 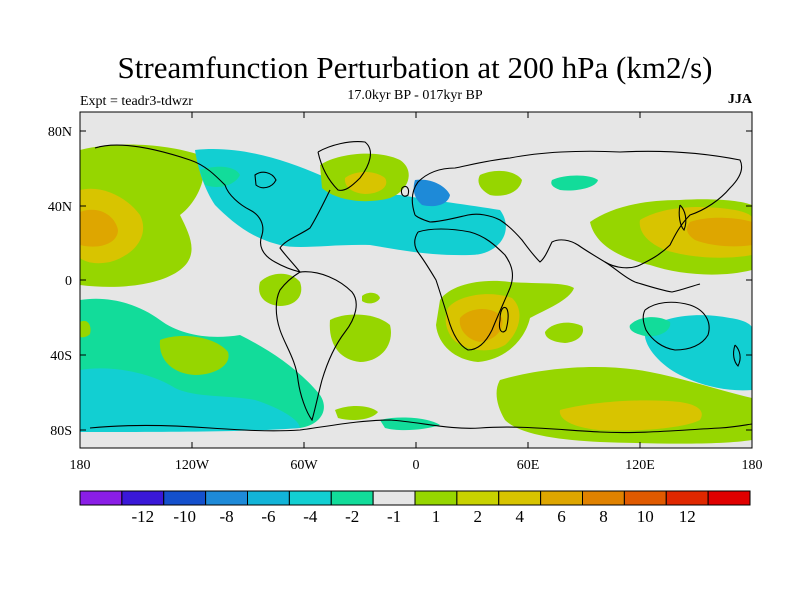 What do you see at coordinates (99, 228) in the screenshot?
I see `north-pacific-orange` at bounding box center [99, 228].